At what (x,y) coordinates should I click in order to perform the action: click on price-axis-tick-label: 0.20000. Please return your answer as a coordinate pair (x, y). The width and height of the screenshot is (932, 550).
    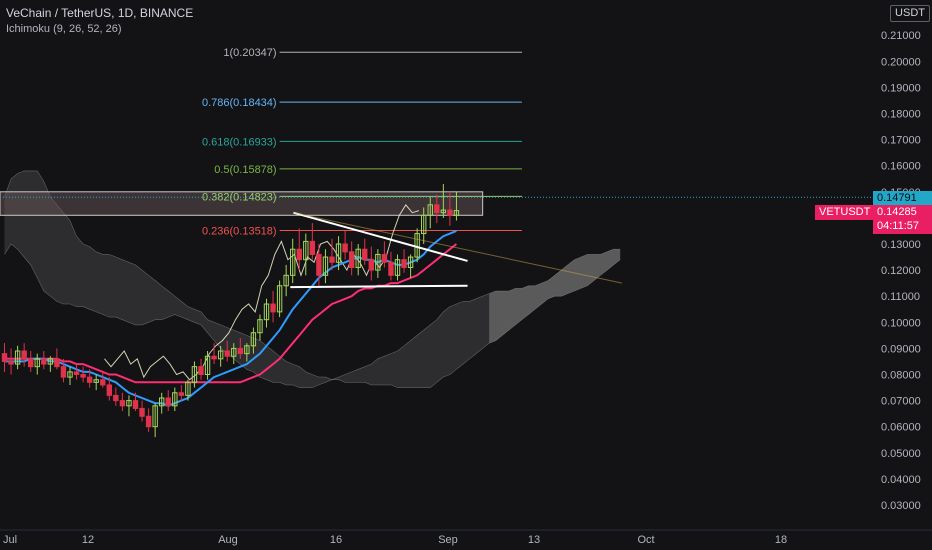
    Looking at the image, I should click on (901, 62).